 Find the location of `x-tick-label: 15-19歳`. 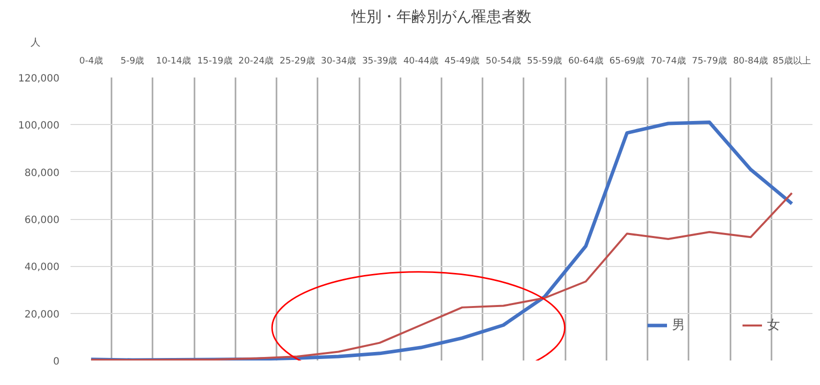

x-tick-label: 15-19歳 is located at coordinates (214, 61).